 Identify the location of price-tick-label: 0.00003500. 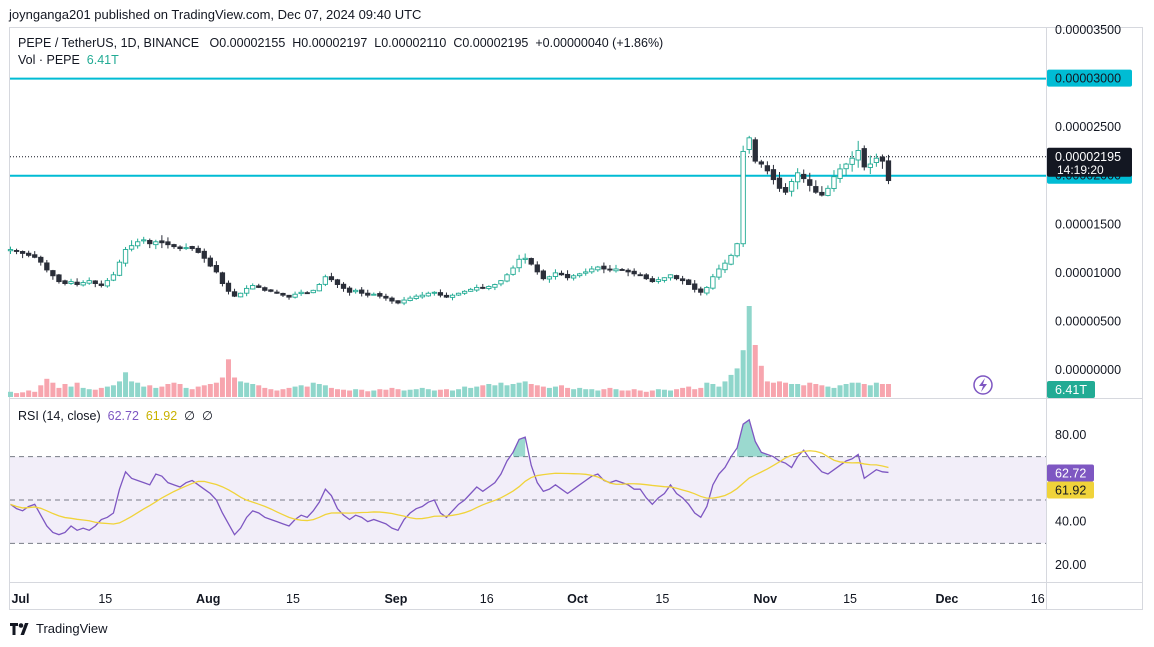
(1088, 30).